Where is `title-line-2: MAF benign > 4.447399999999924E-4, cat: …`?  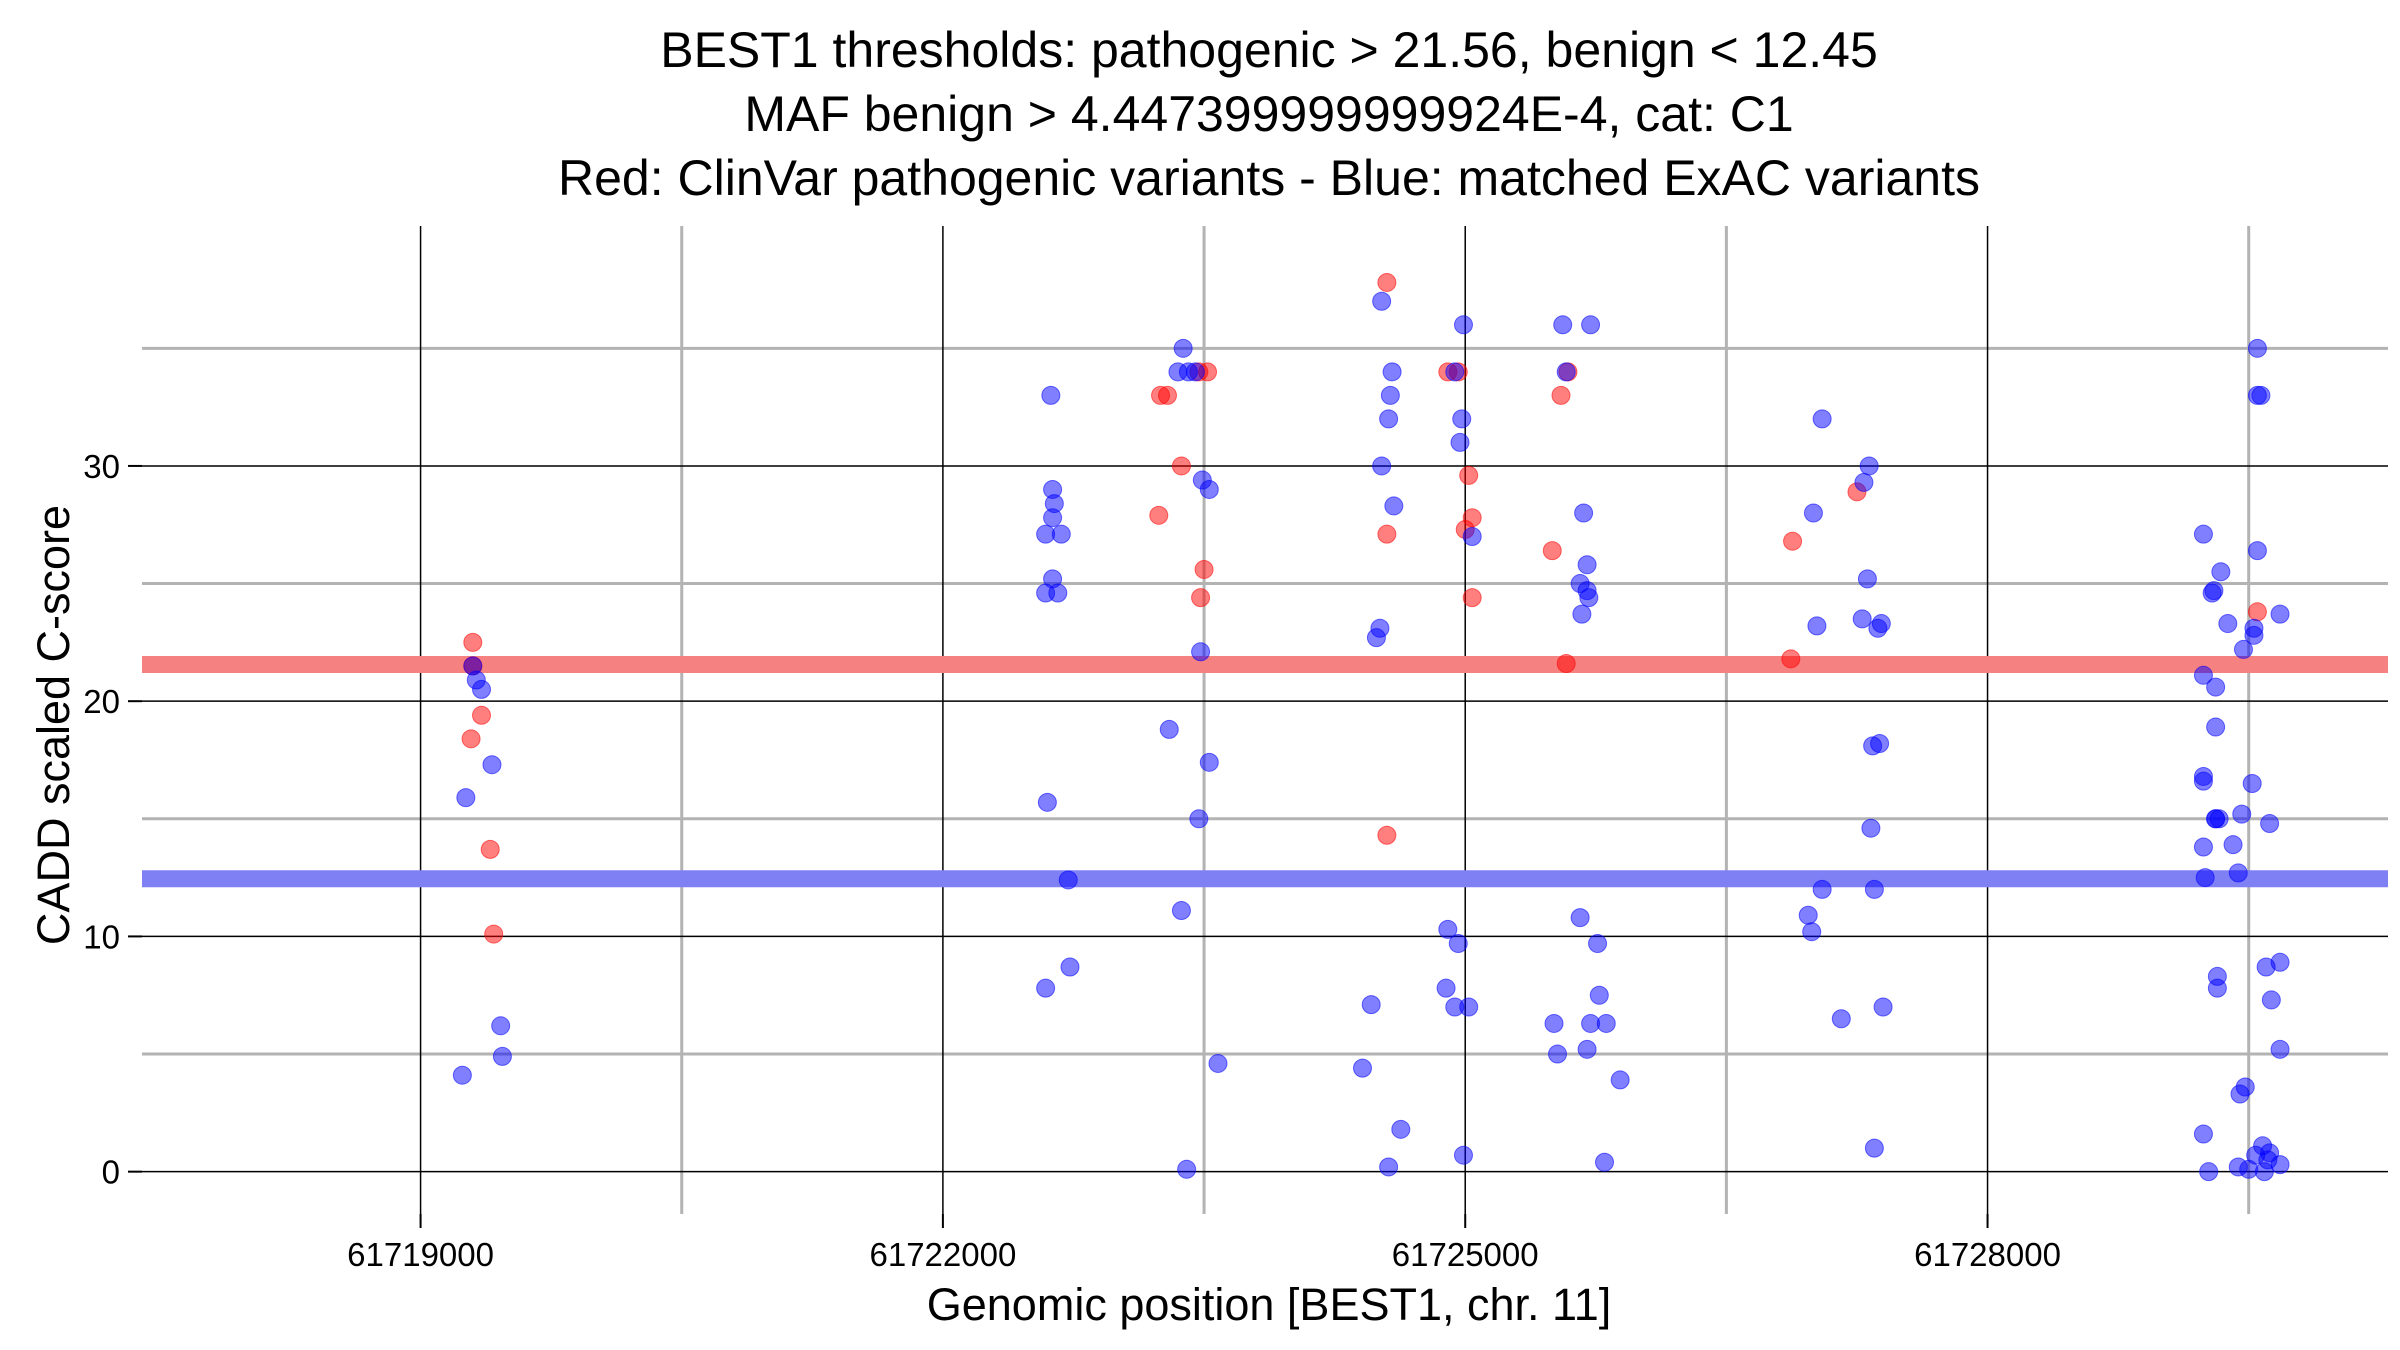
title-line-2: MAF benign > 4.447399999999924E-4, cat: … is located at coordinates (1268, 114).